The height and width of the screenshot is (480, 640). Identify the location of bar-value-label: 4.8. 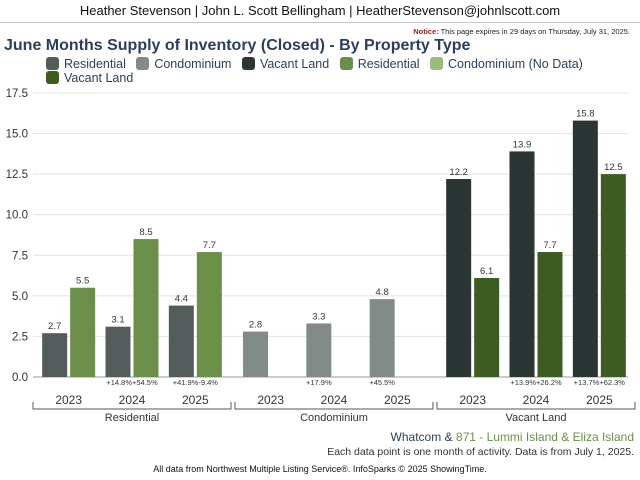
(382, 292).